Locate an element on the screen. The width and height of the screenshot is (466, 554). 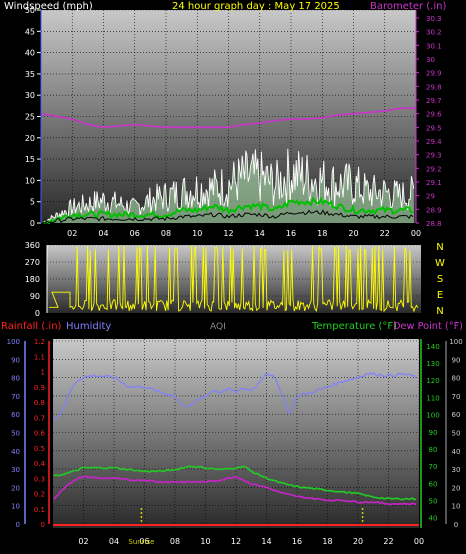
dewpoint-tick-label: 60 is located at coordinates (456, 415).